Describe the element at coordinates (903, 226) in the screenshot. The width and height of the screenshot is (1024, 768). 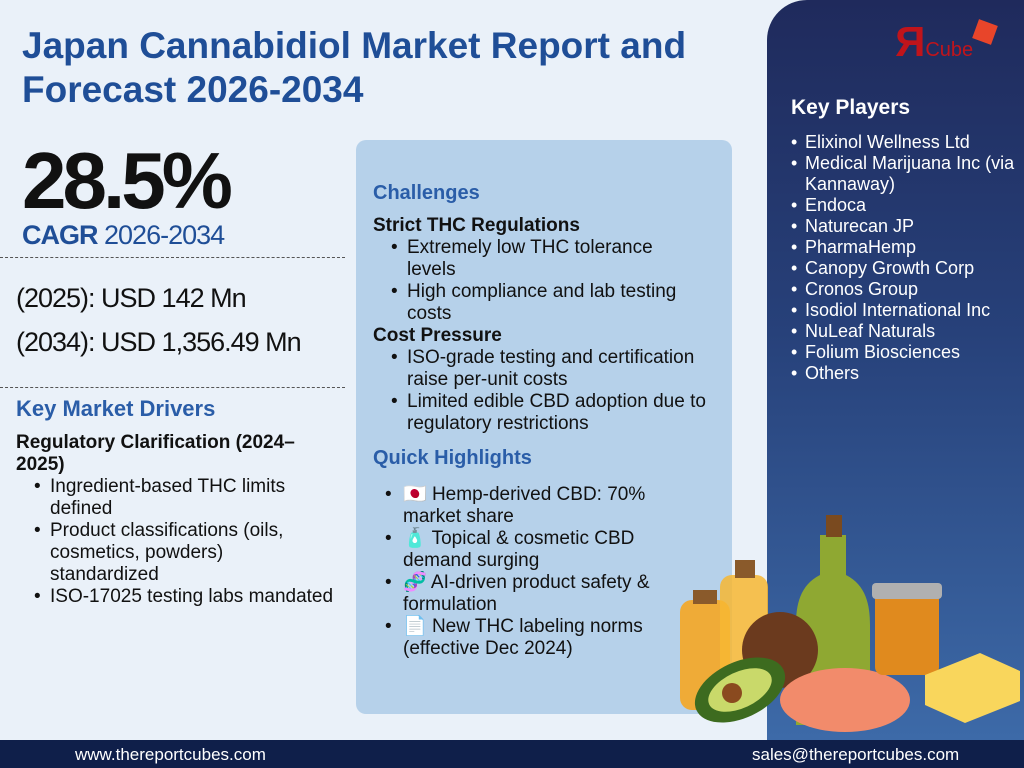
I see `key-player-item: Naturecan JP` at that location.